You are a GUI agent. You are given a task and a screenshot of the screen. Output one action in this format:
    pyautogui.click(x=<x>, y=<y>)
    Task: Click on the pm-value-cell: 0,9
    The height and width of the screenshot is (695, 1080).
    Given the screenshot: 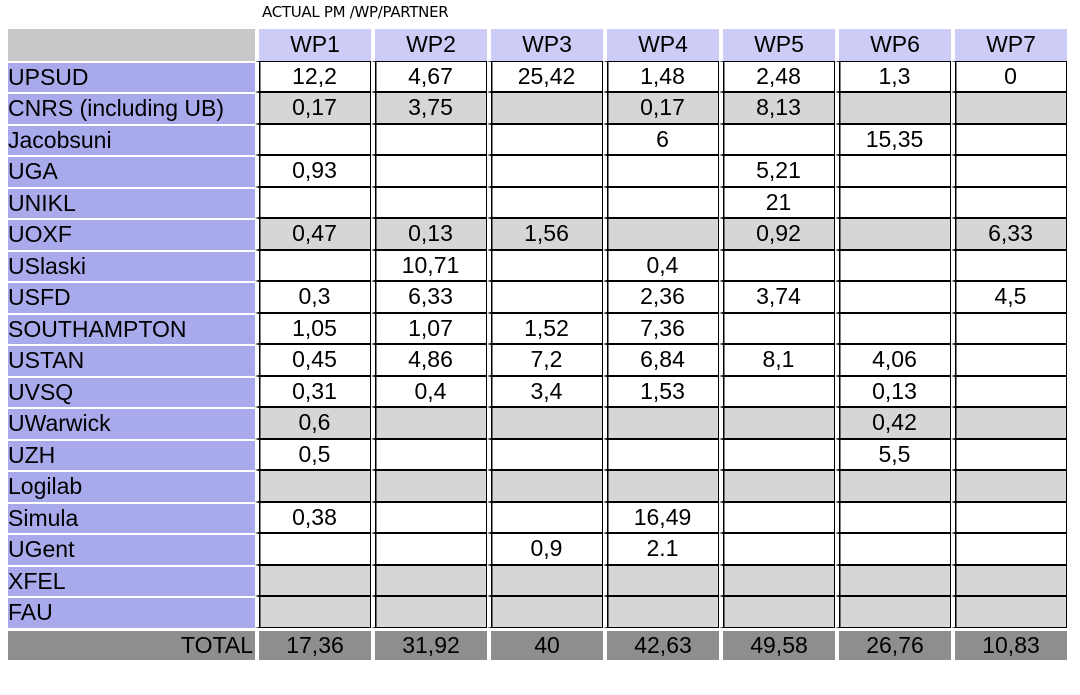 What is the action you would take?
    pyautogui.click(x=545, y=549)
    